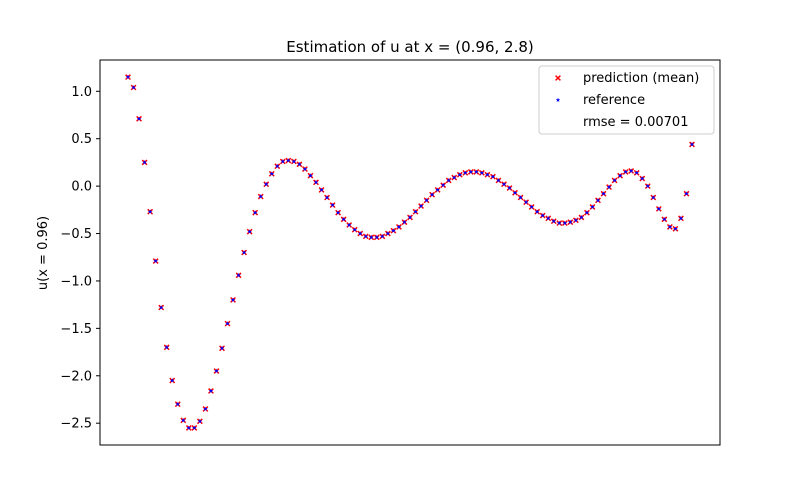 This screenshot has height=500, width=800. What do you see at coordinates (80, 258) in the screenshot?
I see `y-axis-ticks: 1.0 0.5 0.0 −0.5 −1.0 −1.5 −2.0 −2.5` at bounding box center [80, 258].